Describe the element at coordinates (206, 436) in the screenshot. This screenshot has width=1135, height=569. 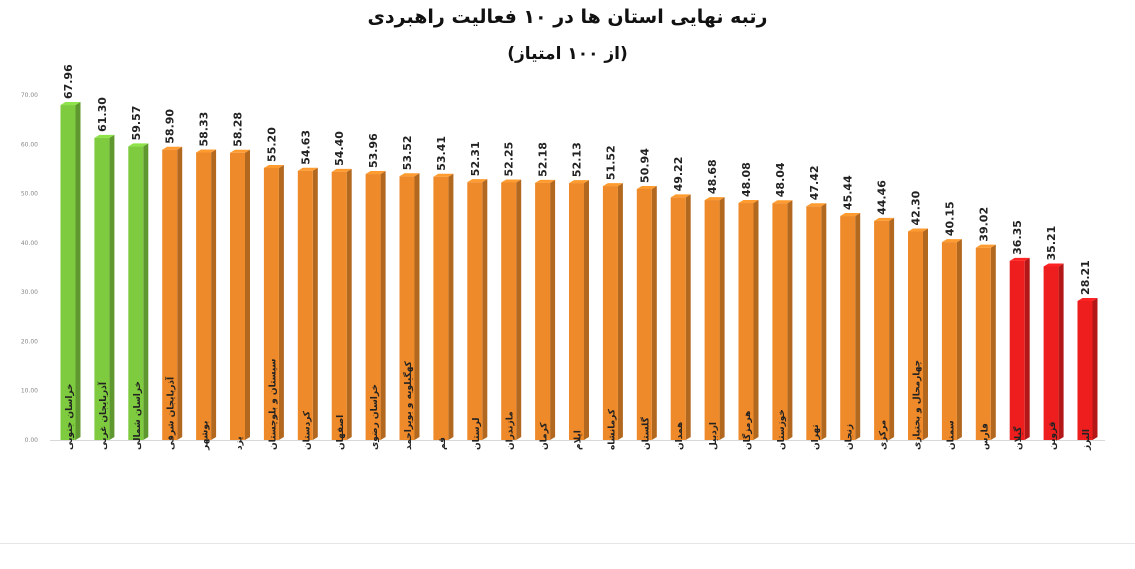
I see `category-label: بوشهر` at that location.